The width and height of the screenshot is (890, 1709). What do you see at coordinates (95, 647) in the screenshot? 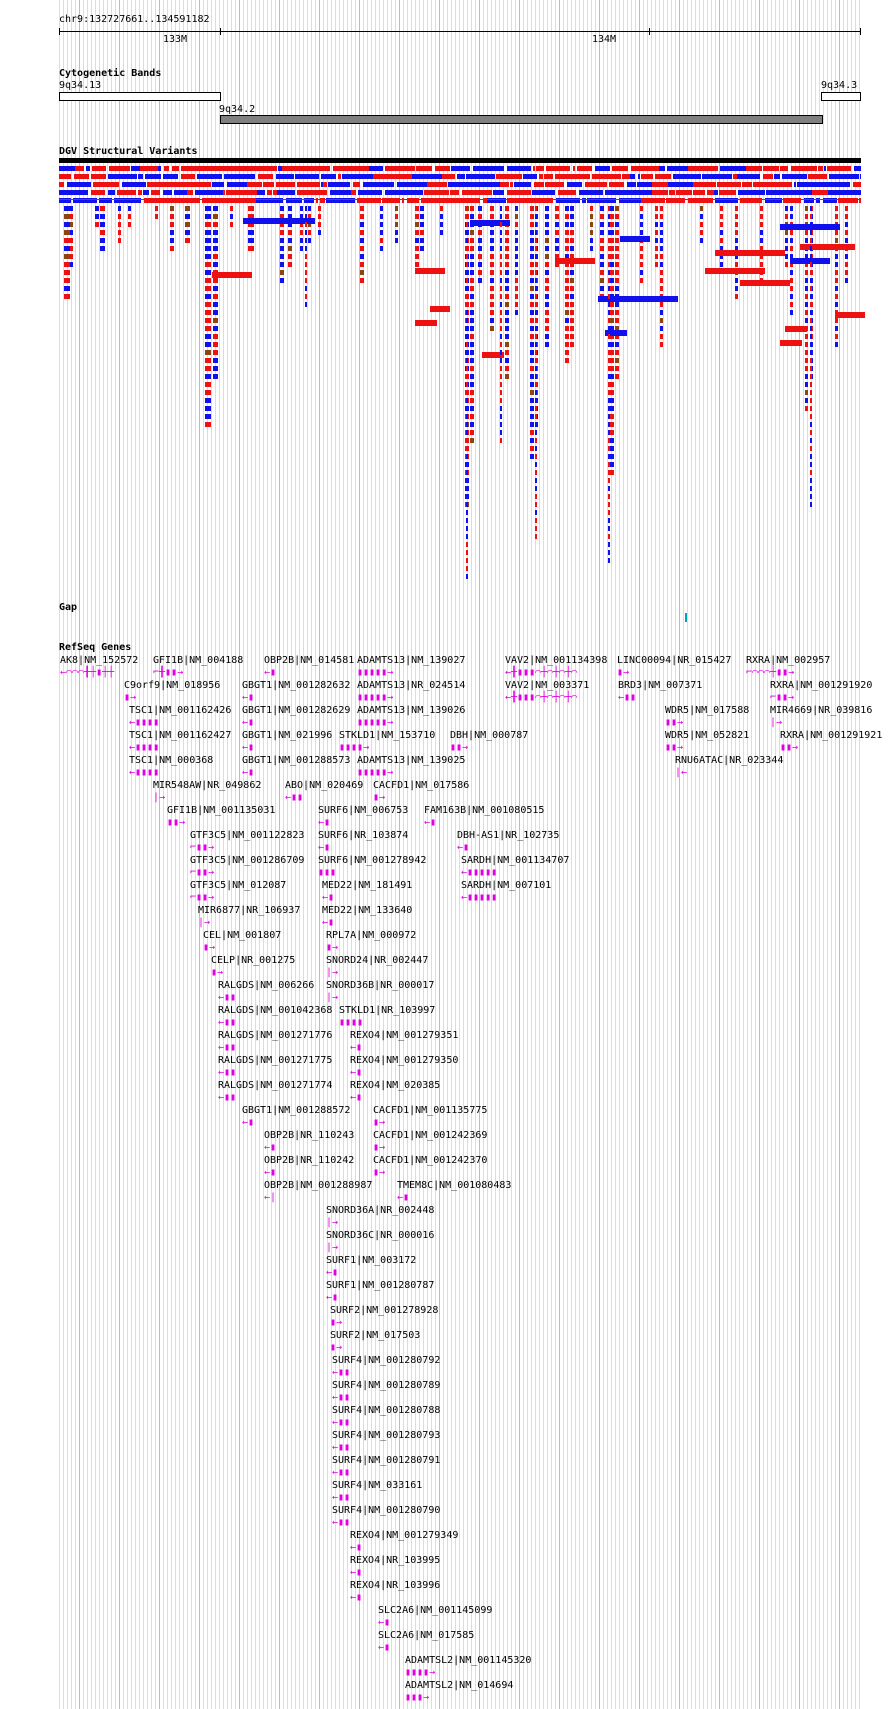
I see `track-title-refseq: RefSeq Genes` at bounding box center [95, 647].